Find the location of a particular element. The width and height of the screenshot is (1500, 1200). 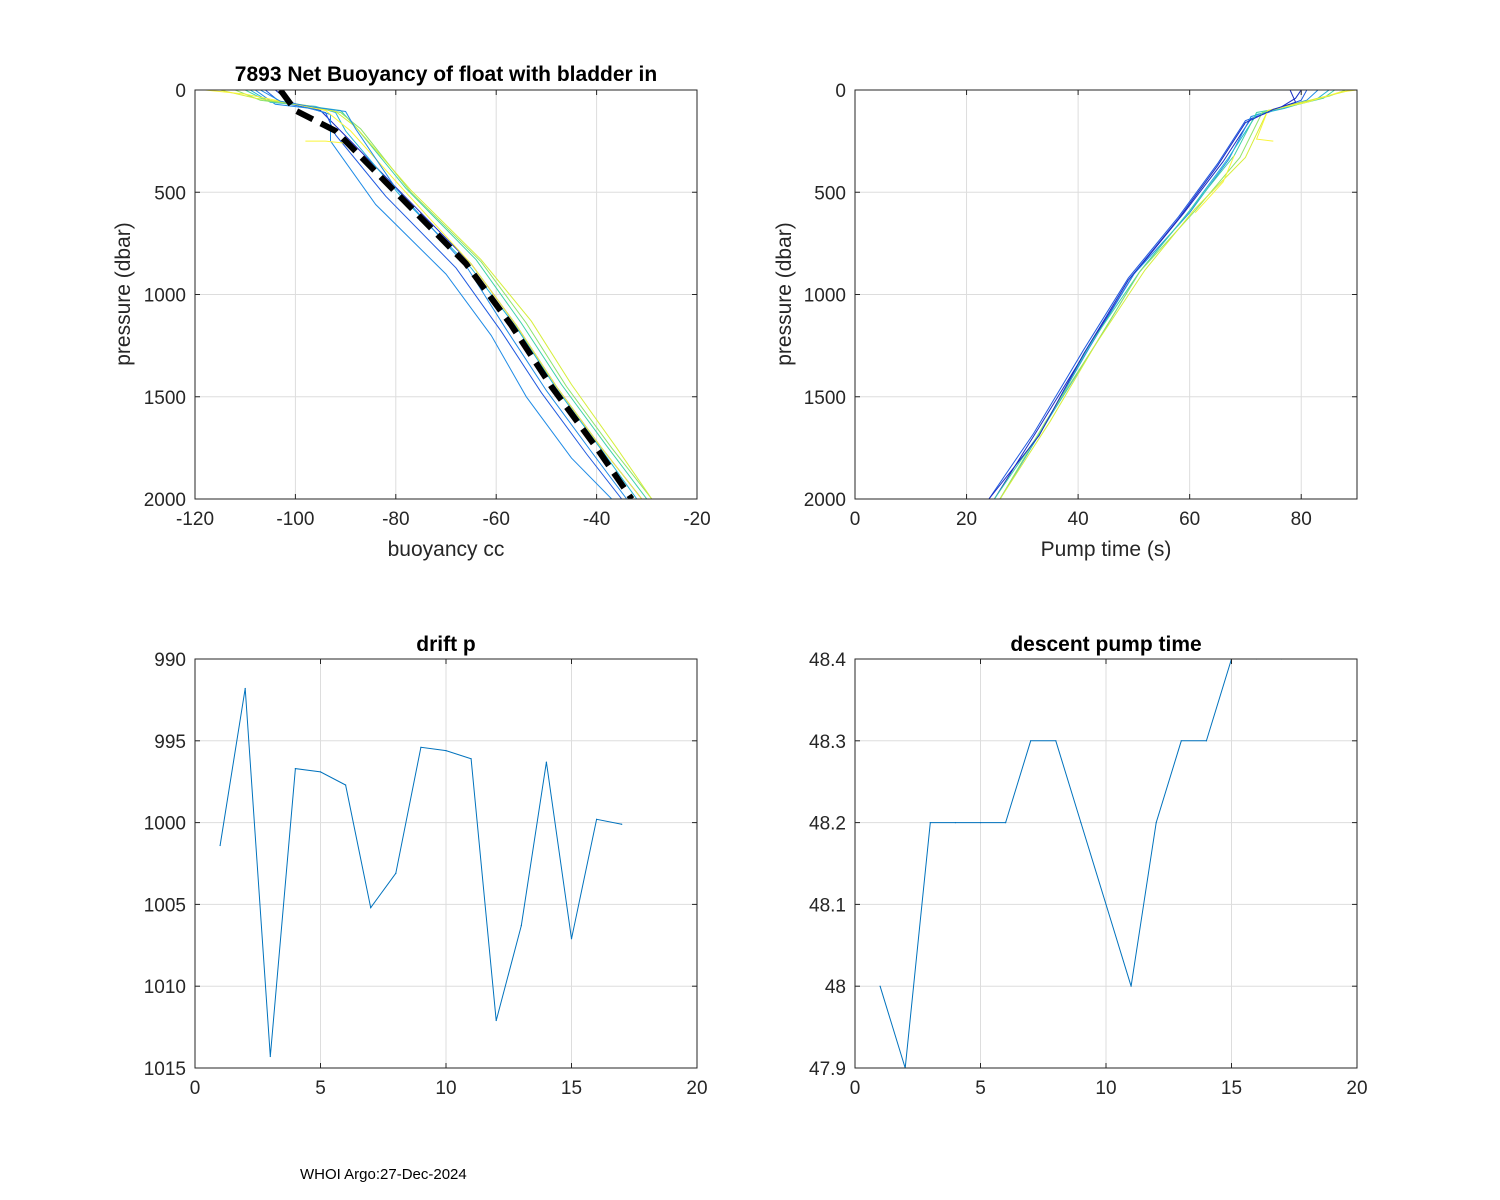

descent-axes: 0 5 10 15 20 47.9 48 48.1 48.2 48.3 48.4 is located at coordinates (1088, 874).